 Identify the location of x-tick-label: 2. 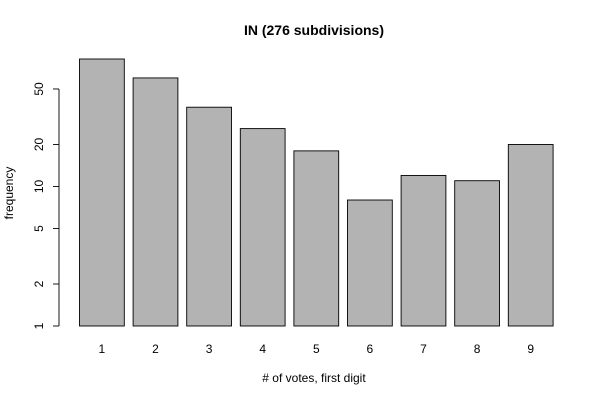
(155, 349).